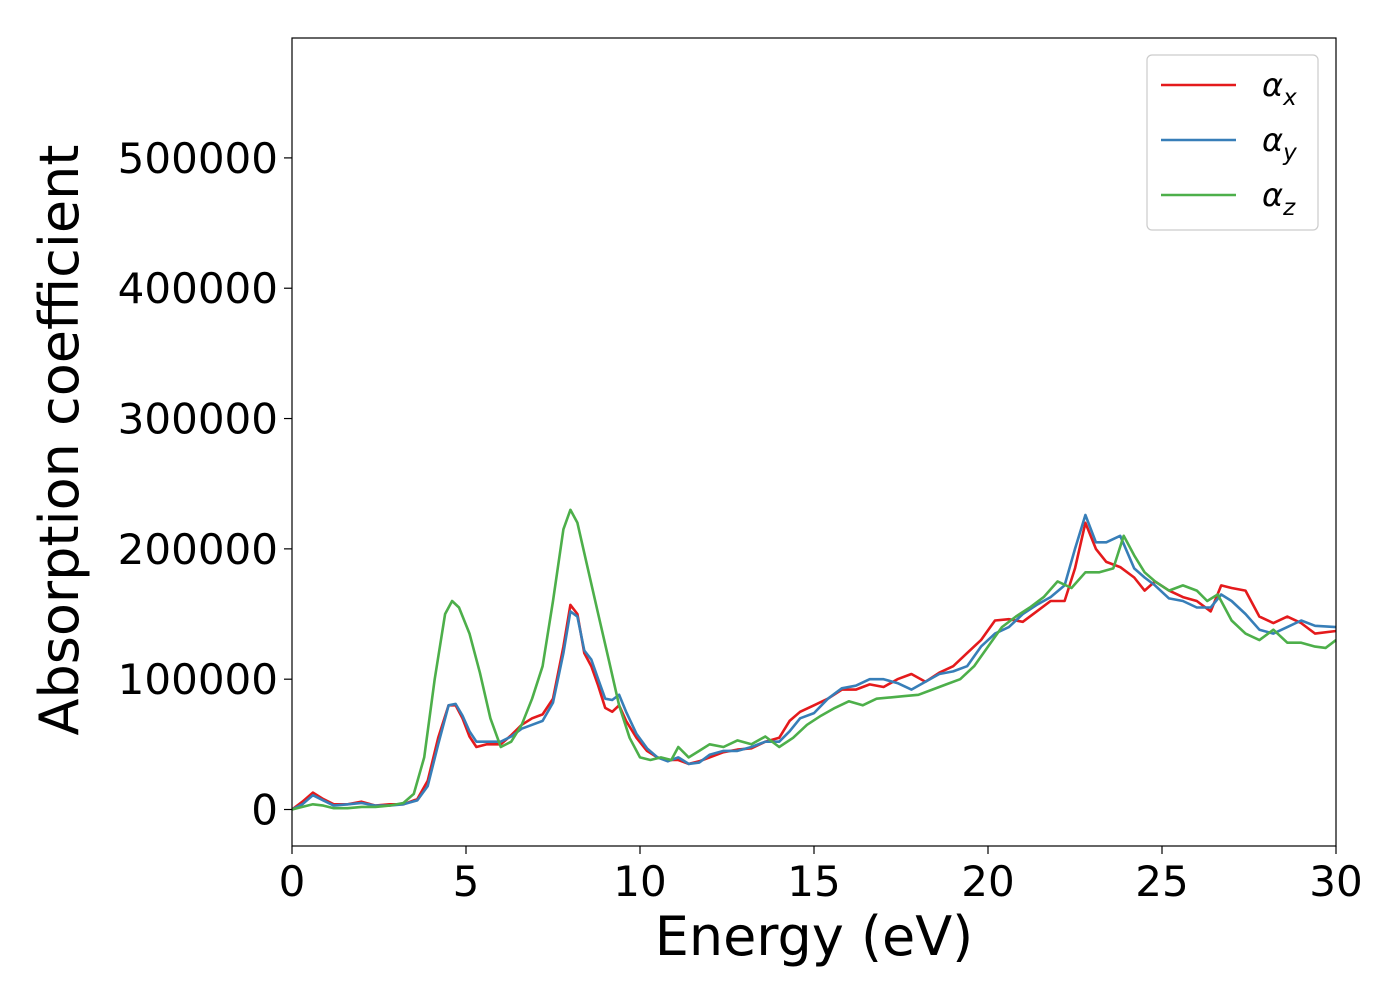  What do you see at coordinates (1232, 142) in the screenshot?
I see `legend-box` at bounding box center [1232, 142].